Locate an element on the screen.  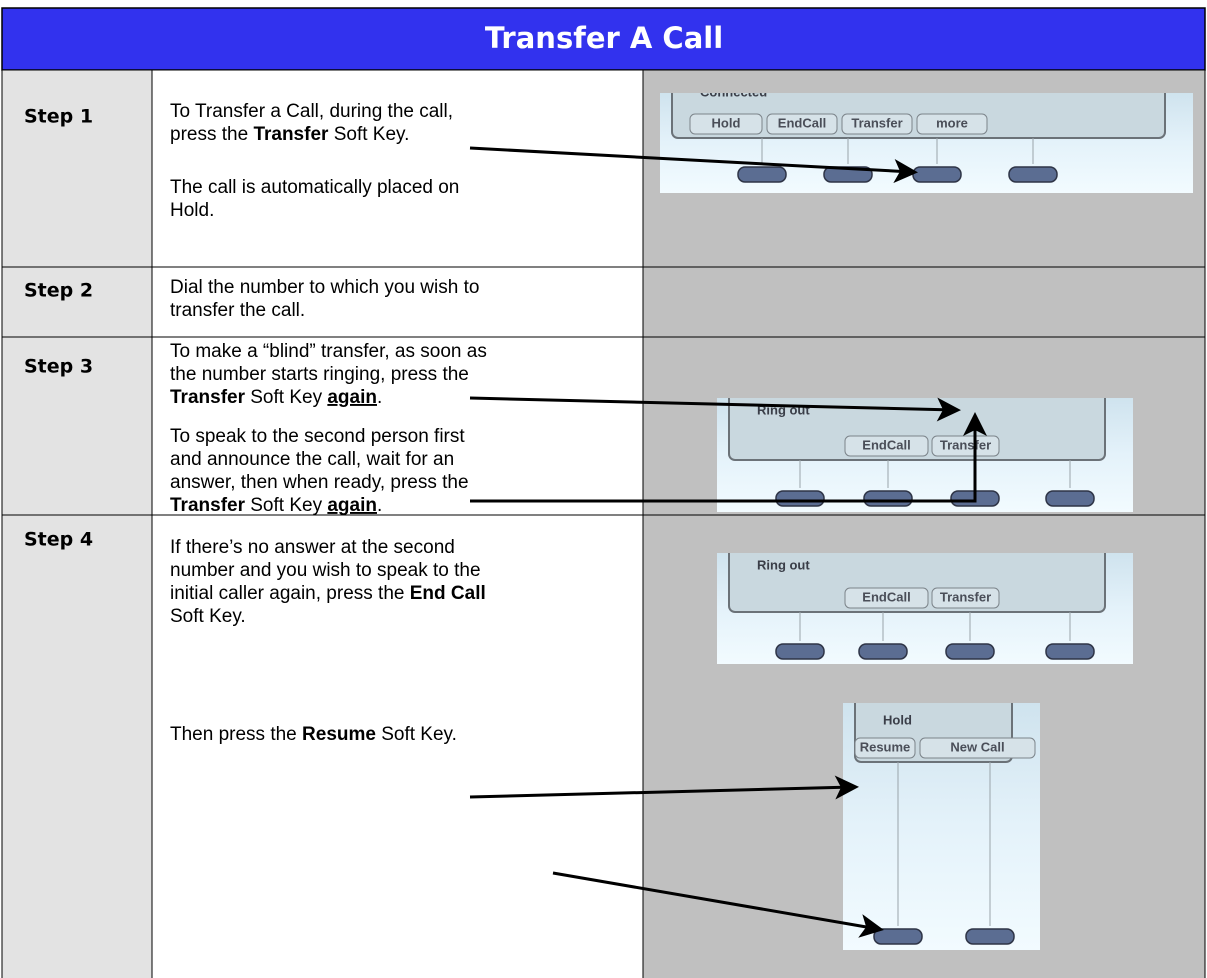
text-line: The call is automatically placed on is located at coordinates (314, 187).